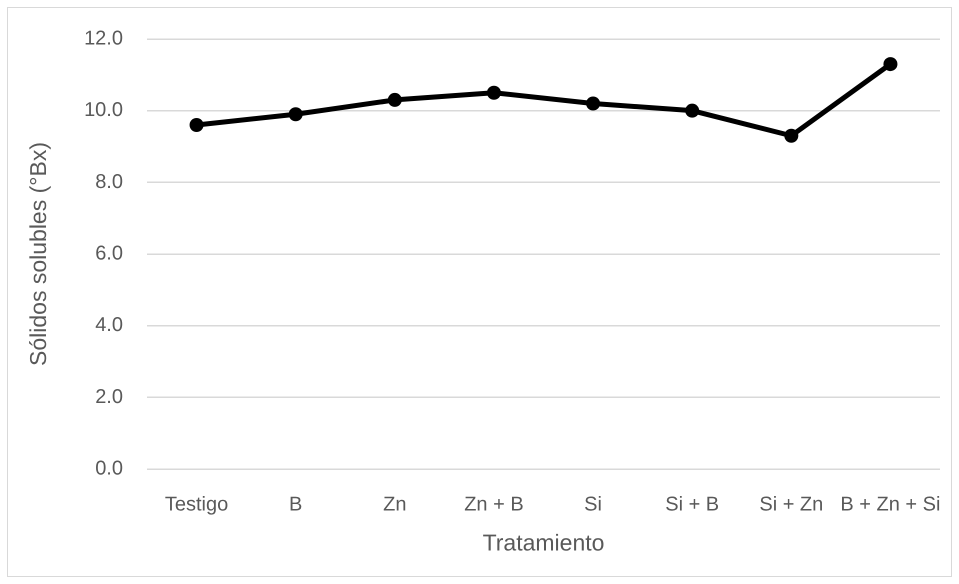  Describe the element at coordinates (543, 543) in the screenshot. I see `x-axis-title: Tratamiento` at that location.